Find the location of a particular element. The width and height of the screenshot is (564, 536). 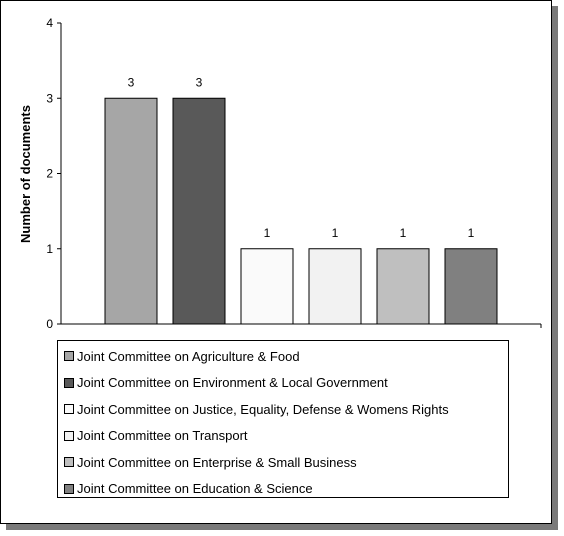

legend-item: Joint Committee on Agriculture & Food is located at coordinates (283, 356).